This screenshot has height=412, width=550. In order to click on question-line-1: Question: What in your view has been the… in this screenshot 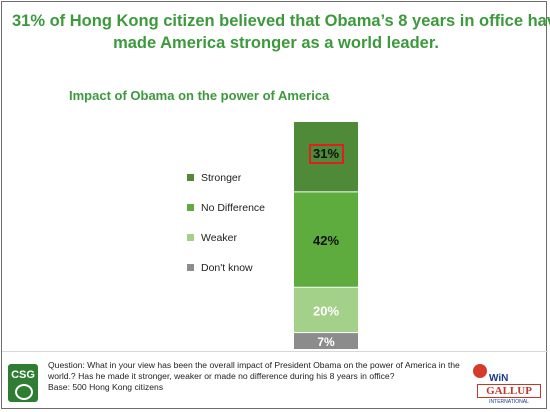, I will do `click(254, 365)`.